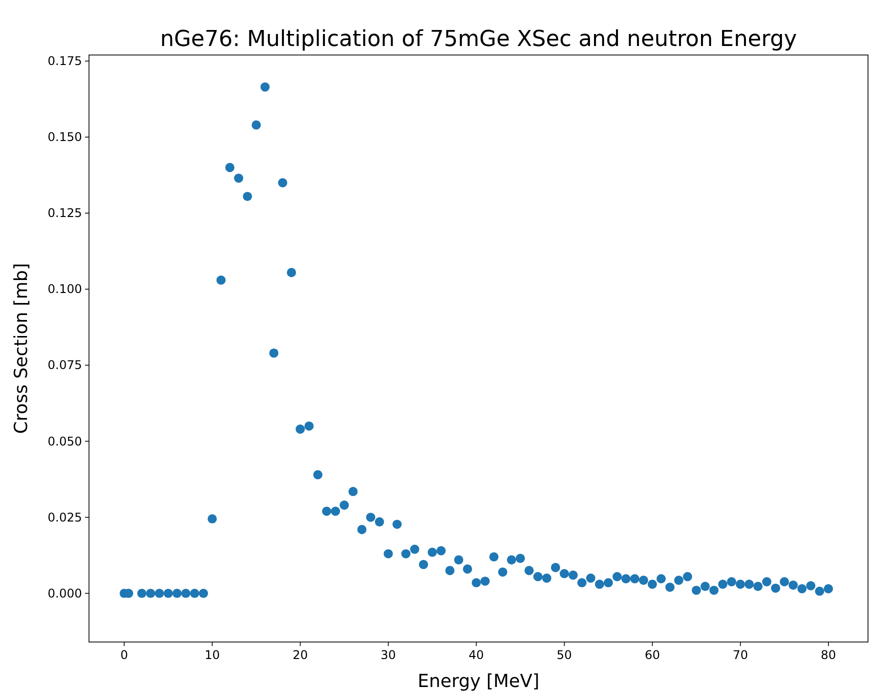  I want to click on x-tick-label: 30, so click(388, 655).